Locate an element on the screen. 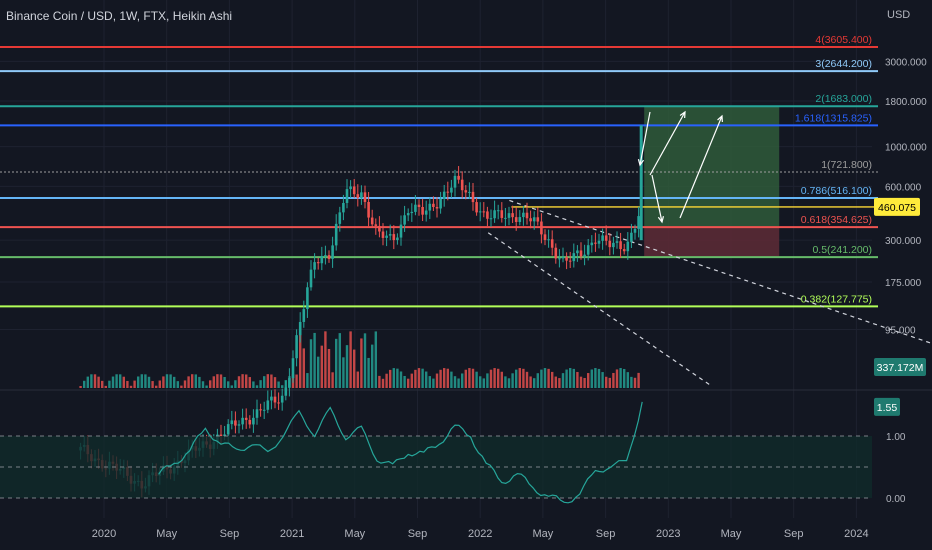  price-axis-tick-label: 300.000 is located at coordinates (903, 241).